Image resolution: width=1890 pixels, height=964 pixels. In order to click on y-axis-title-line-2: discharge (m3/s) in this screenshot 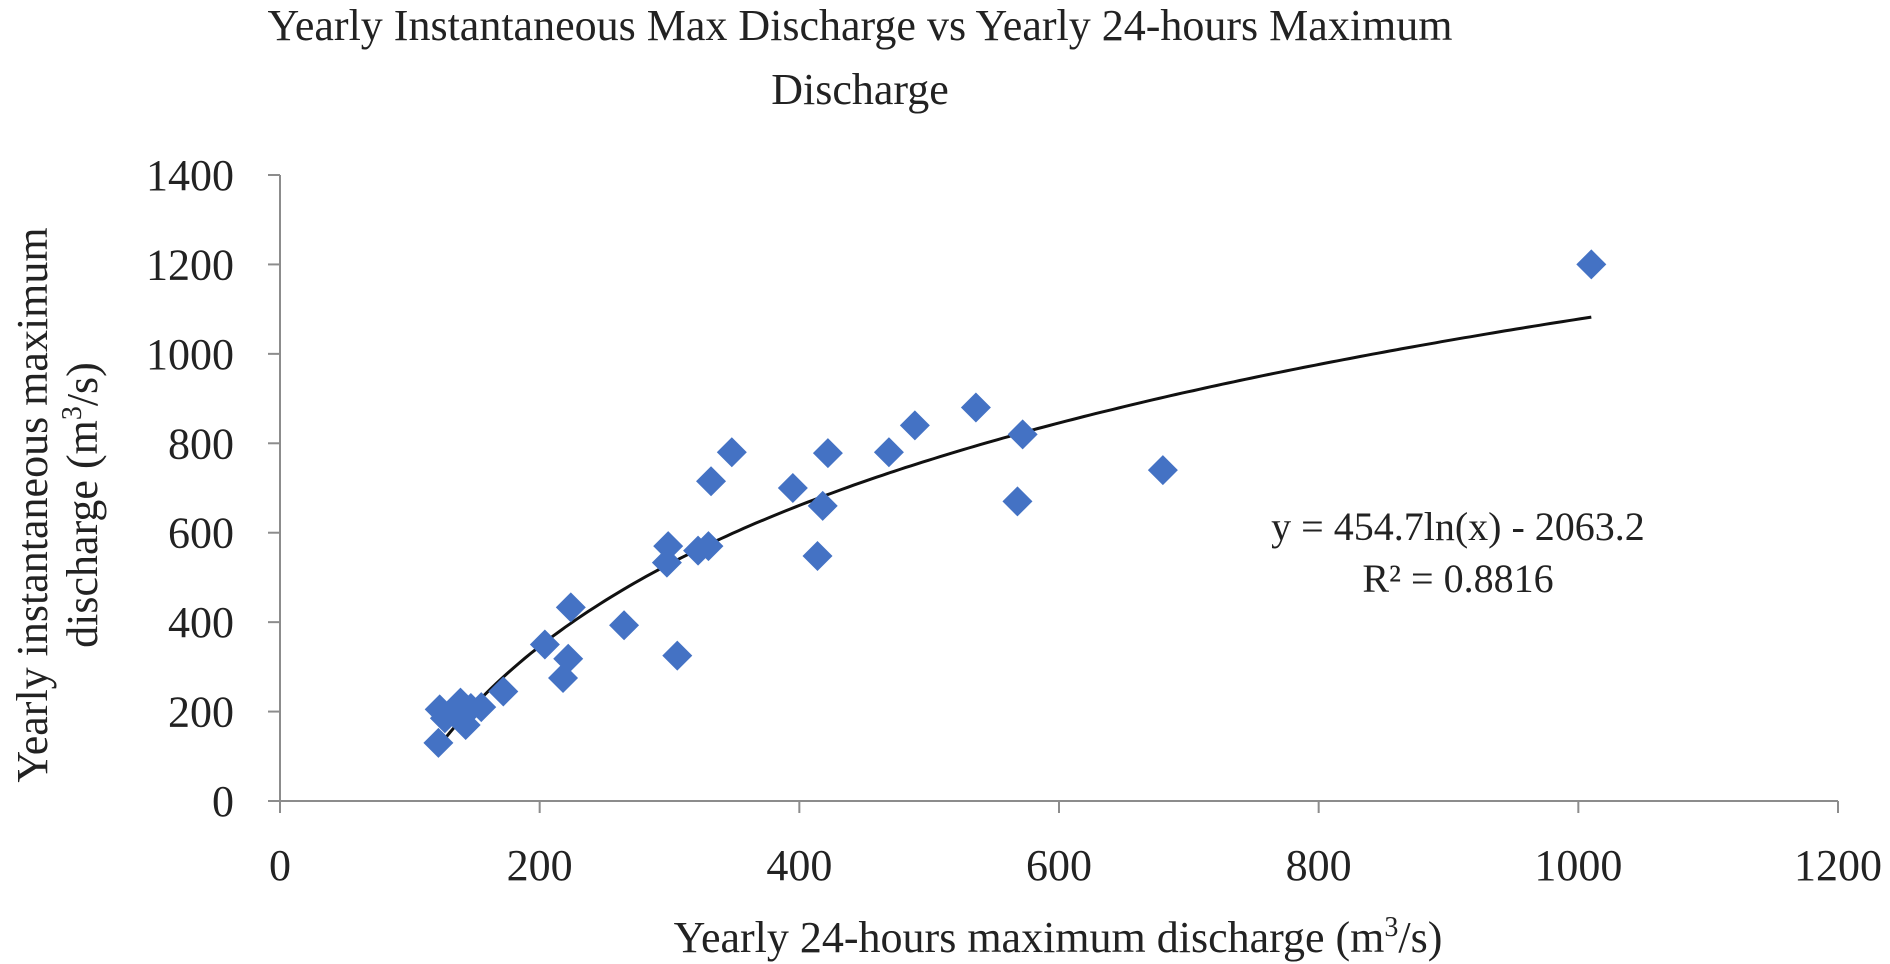, I will do `click(82, 505)`.